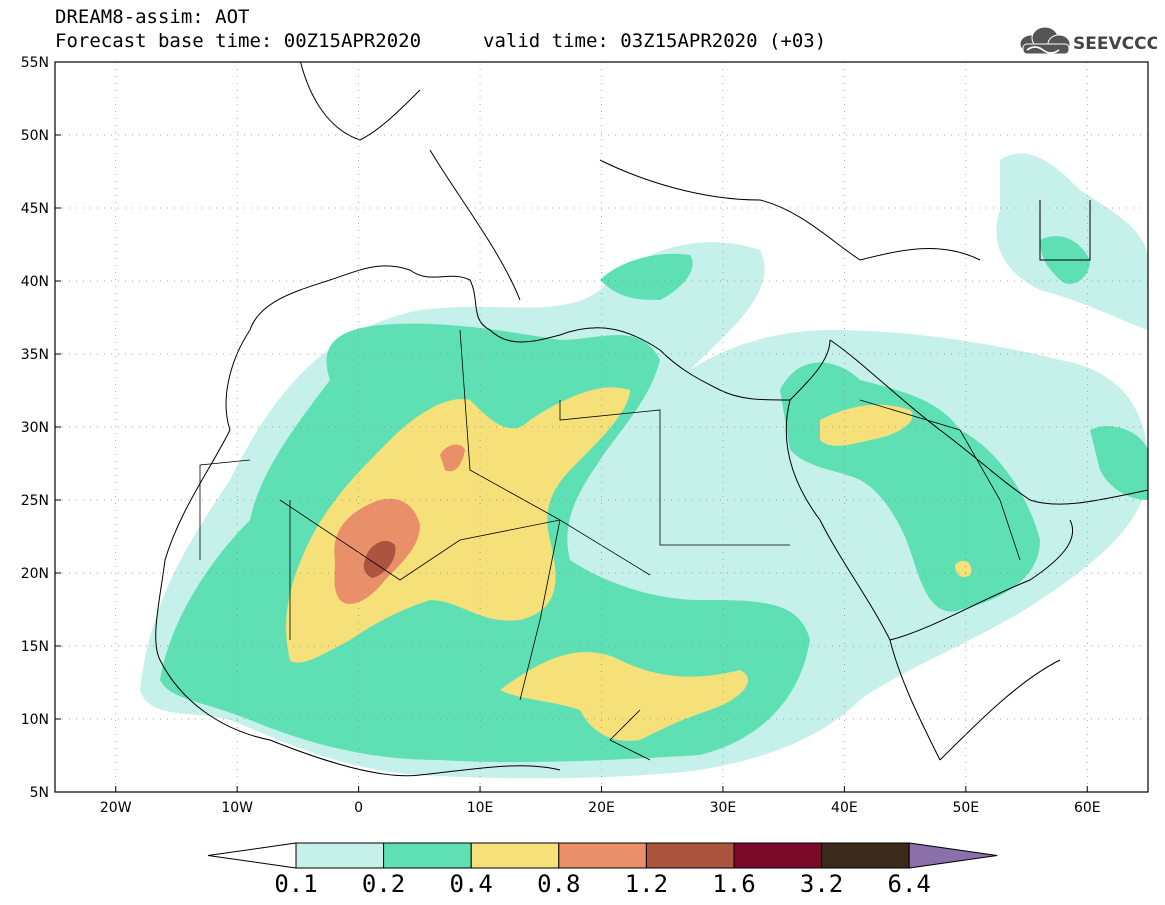 The width and height of the screenshot is (1165, 905). What do you see at coordinates (558, 884) in the screenshot?
I see `colorbar-label: 0.8` at bounding box center [558, 884].